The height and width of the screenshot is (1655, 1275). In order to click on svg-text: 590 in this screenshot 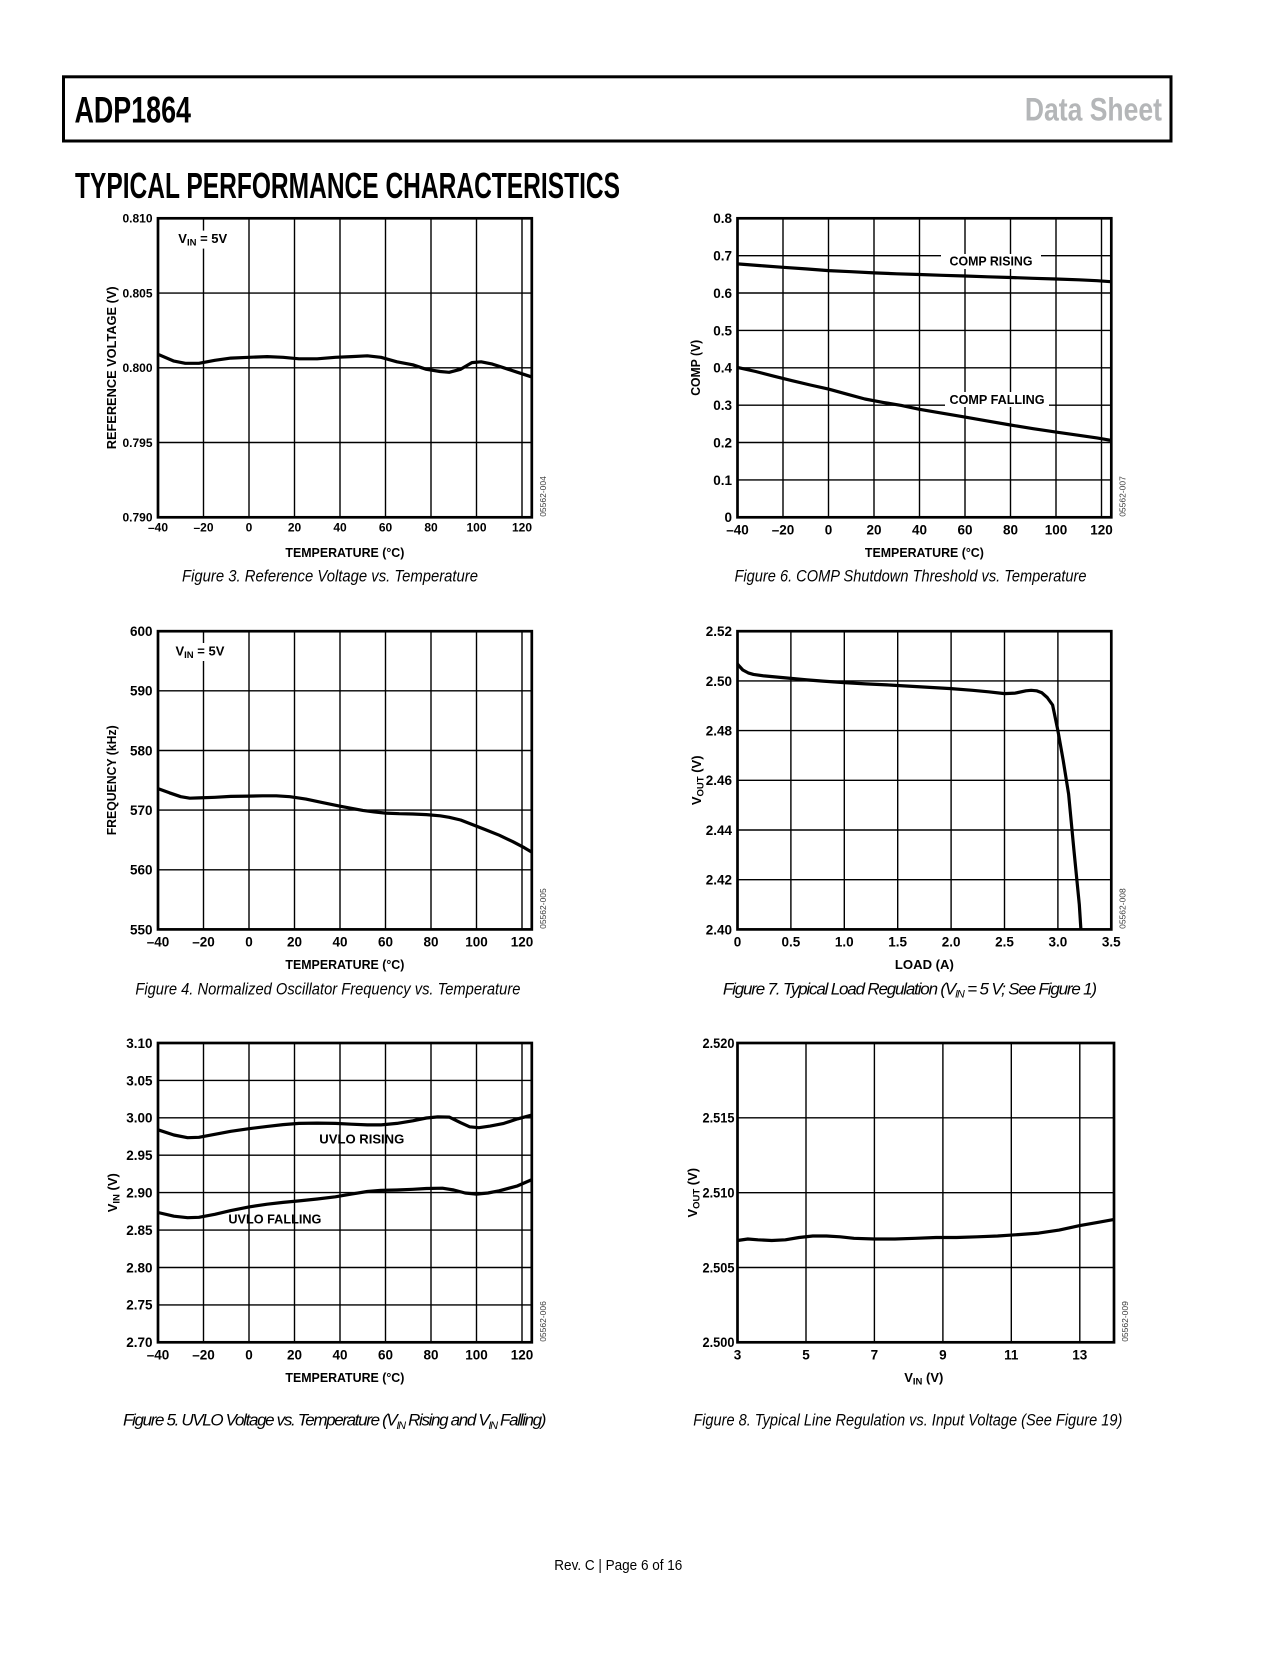, I will do `click(141, 691)`.